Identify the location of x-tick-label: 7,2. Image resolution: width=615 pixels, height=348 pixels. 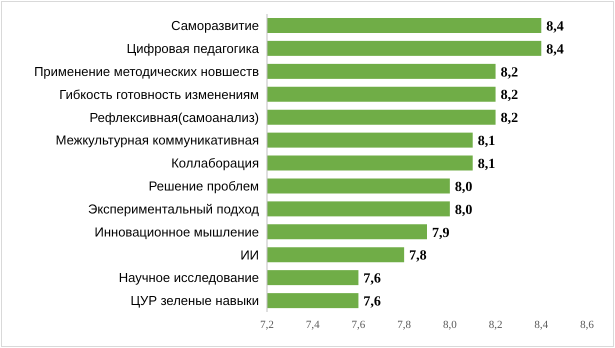
(267, 324).